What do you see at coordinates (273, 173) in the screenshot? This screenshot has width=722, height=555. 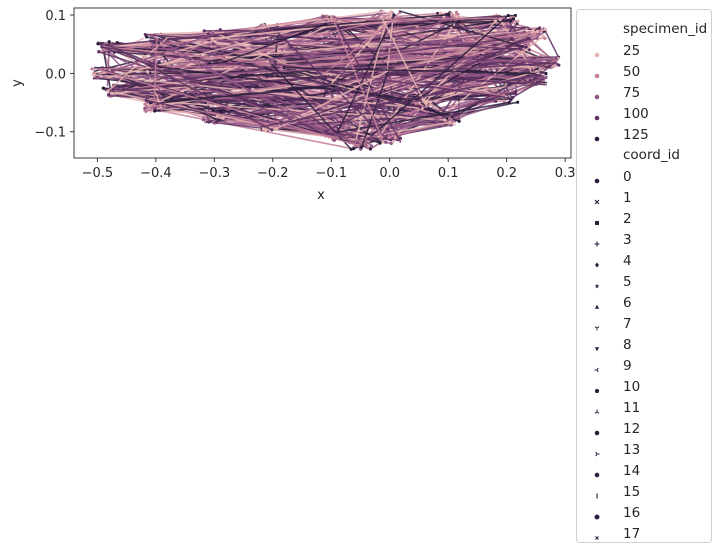 I see `x-tick-label: −0.2` at bounding box center [273, 173].